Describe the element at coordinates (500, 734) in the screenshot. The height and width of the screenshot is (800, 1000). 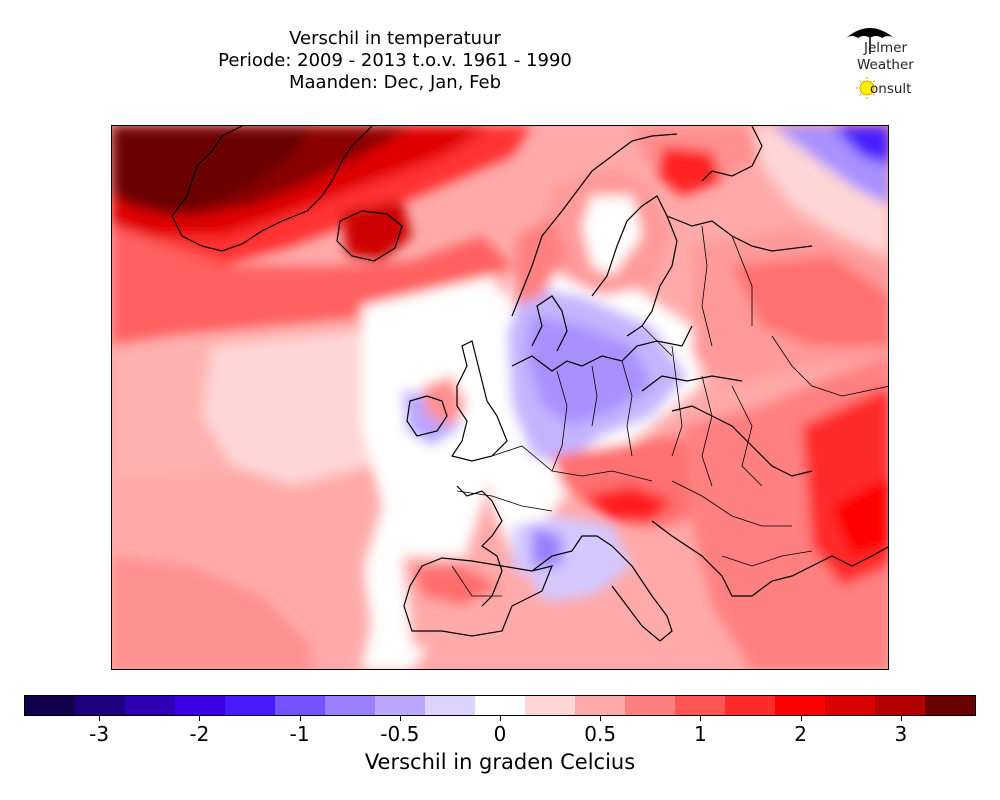
I see `colorbar-tick-label: 0` at that location.